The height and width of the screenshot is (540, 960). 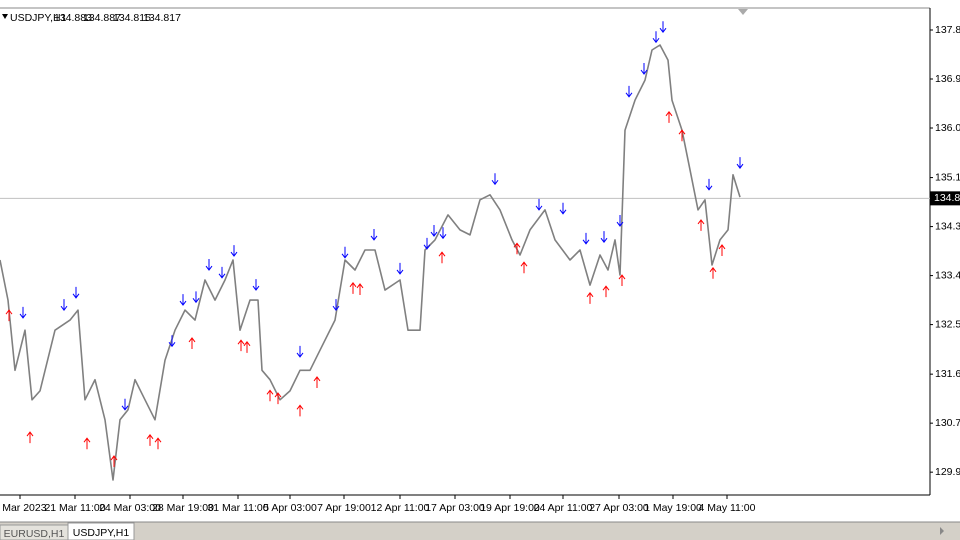 What do you see at coordinates (237, 508) in the screenshot?
I see `x-tick-label: 31 Mar 11:00` at bounding box center [237, 508].